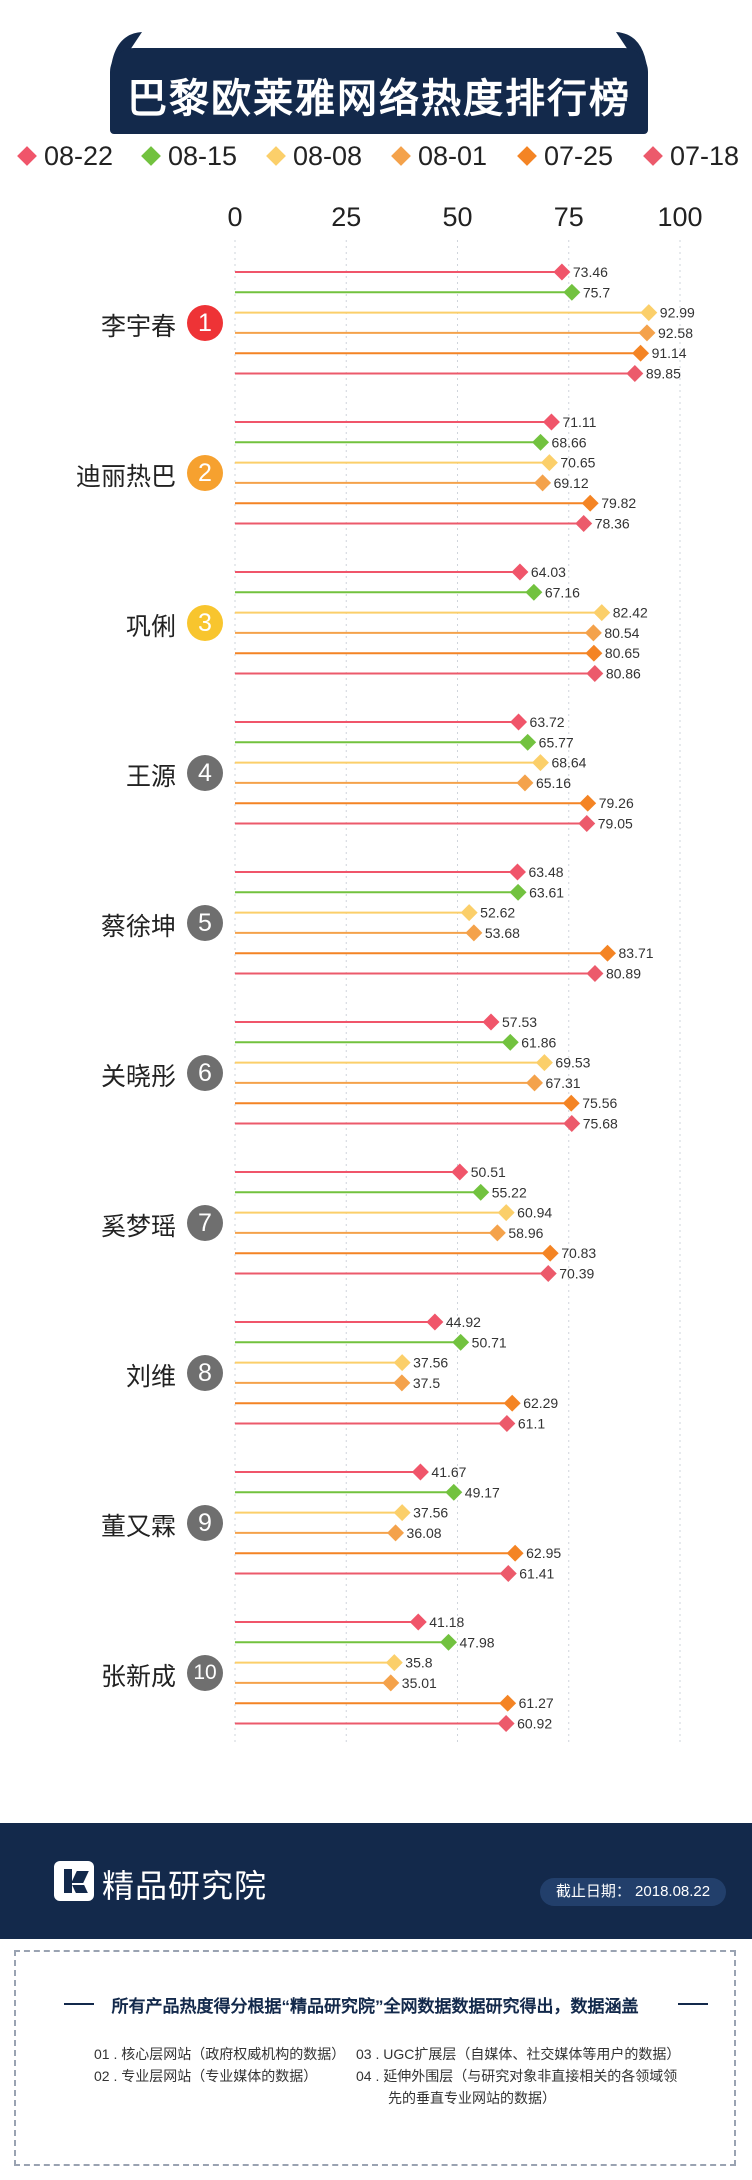 The image size is (752, 2180). Describe the element at coordinates (125, 476) in the screenshot. I see `category-label: 迪丽热巴` at that location.